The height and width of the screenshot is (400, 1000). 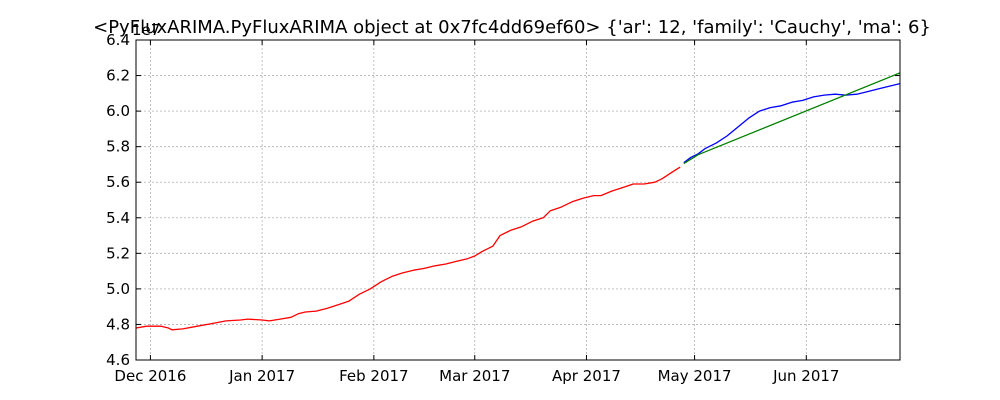 I want to click on y-tick-label: 6.4, so click(x=118, y=40).